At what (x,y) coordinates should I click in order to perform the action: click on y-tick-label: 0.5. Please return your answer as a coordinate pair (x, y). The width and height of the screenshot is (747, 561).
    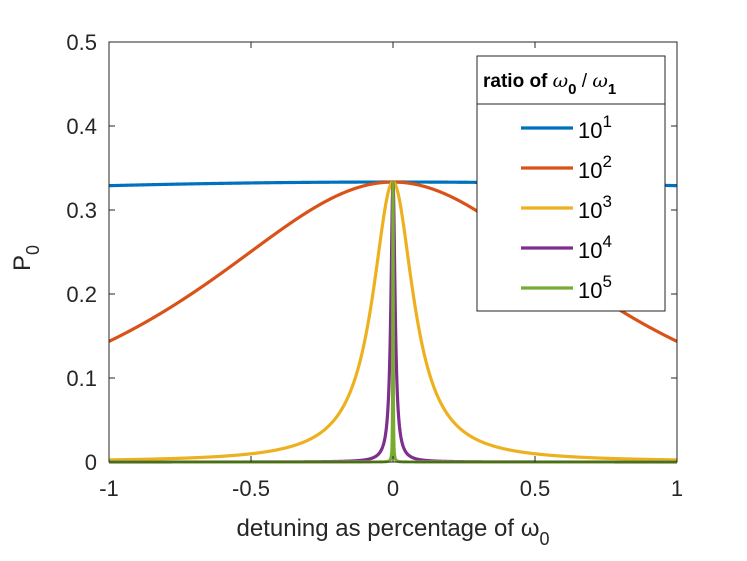
    Looking at the image, I should click on (81, 42).